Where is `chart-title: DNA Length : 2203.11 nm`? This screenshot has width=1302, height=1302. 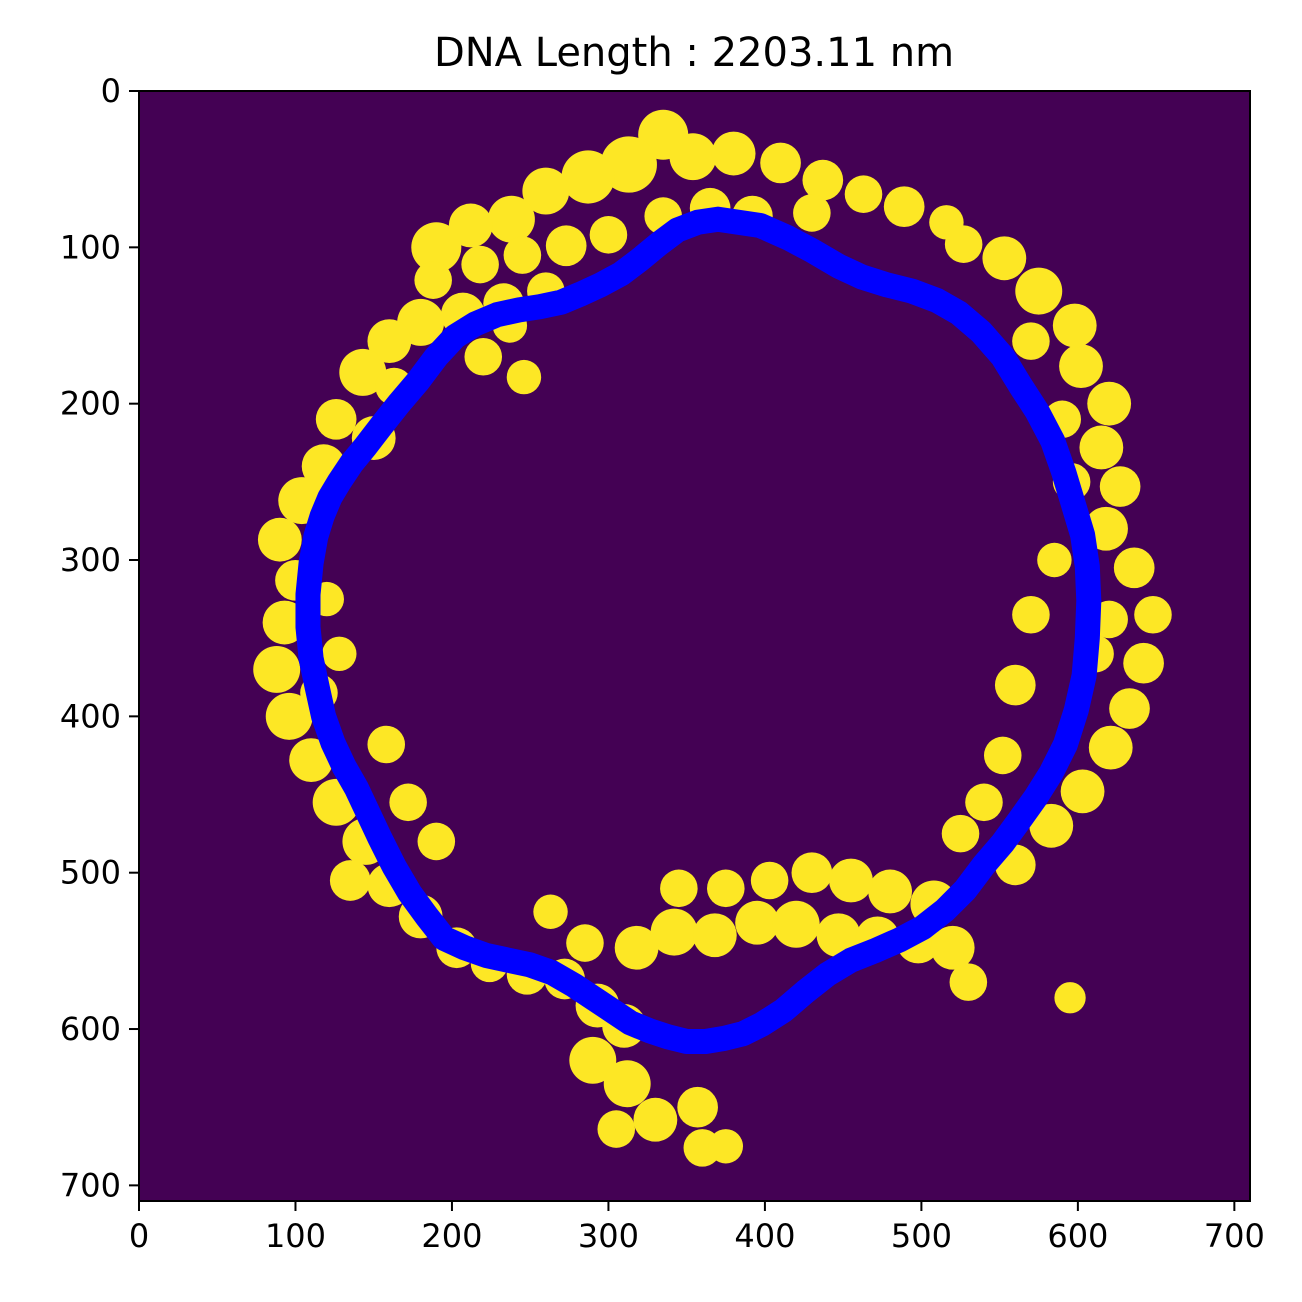 chart-title: DNA Length : 2203.11 nm is located at coordinates (694, 53).